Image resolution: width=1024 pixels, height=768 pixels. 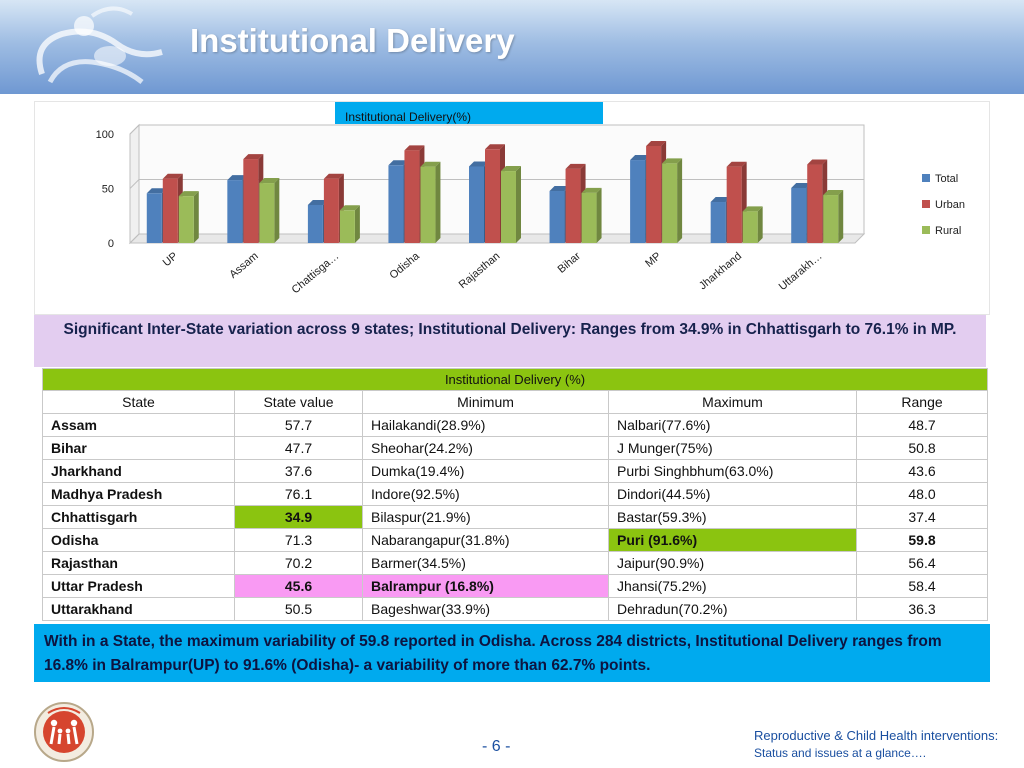 What do you see at coordinates (496, 746) in the screenshot?
I see `page-number: - 6 -` at bounding box center [496, 746].